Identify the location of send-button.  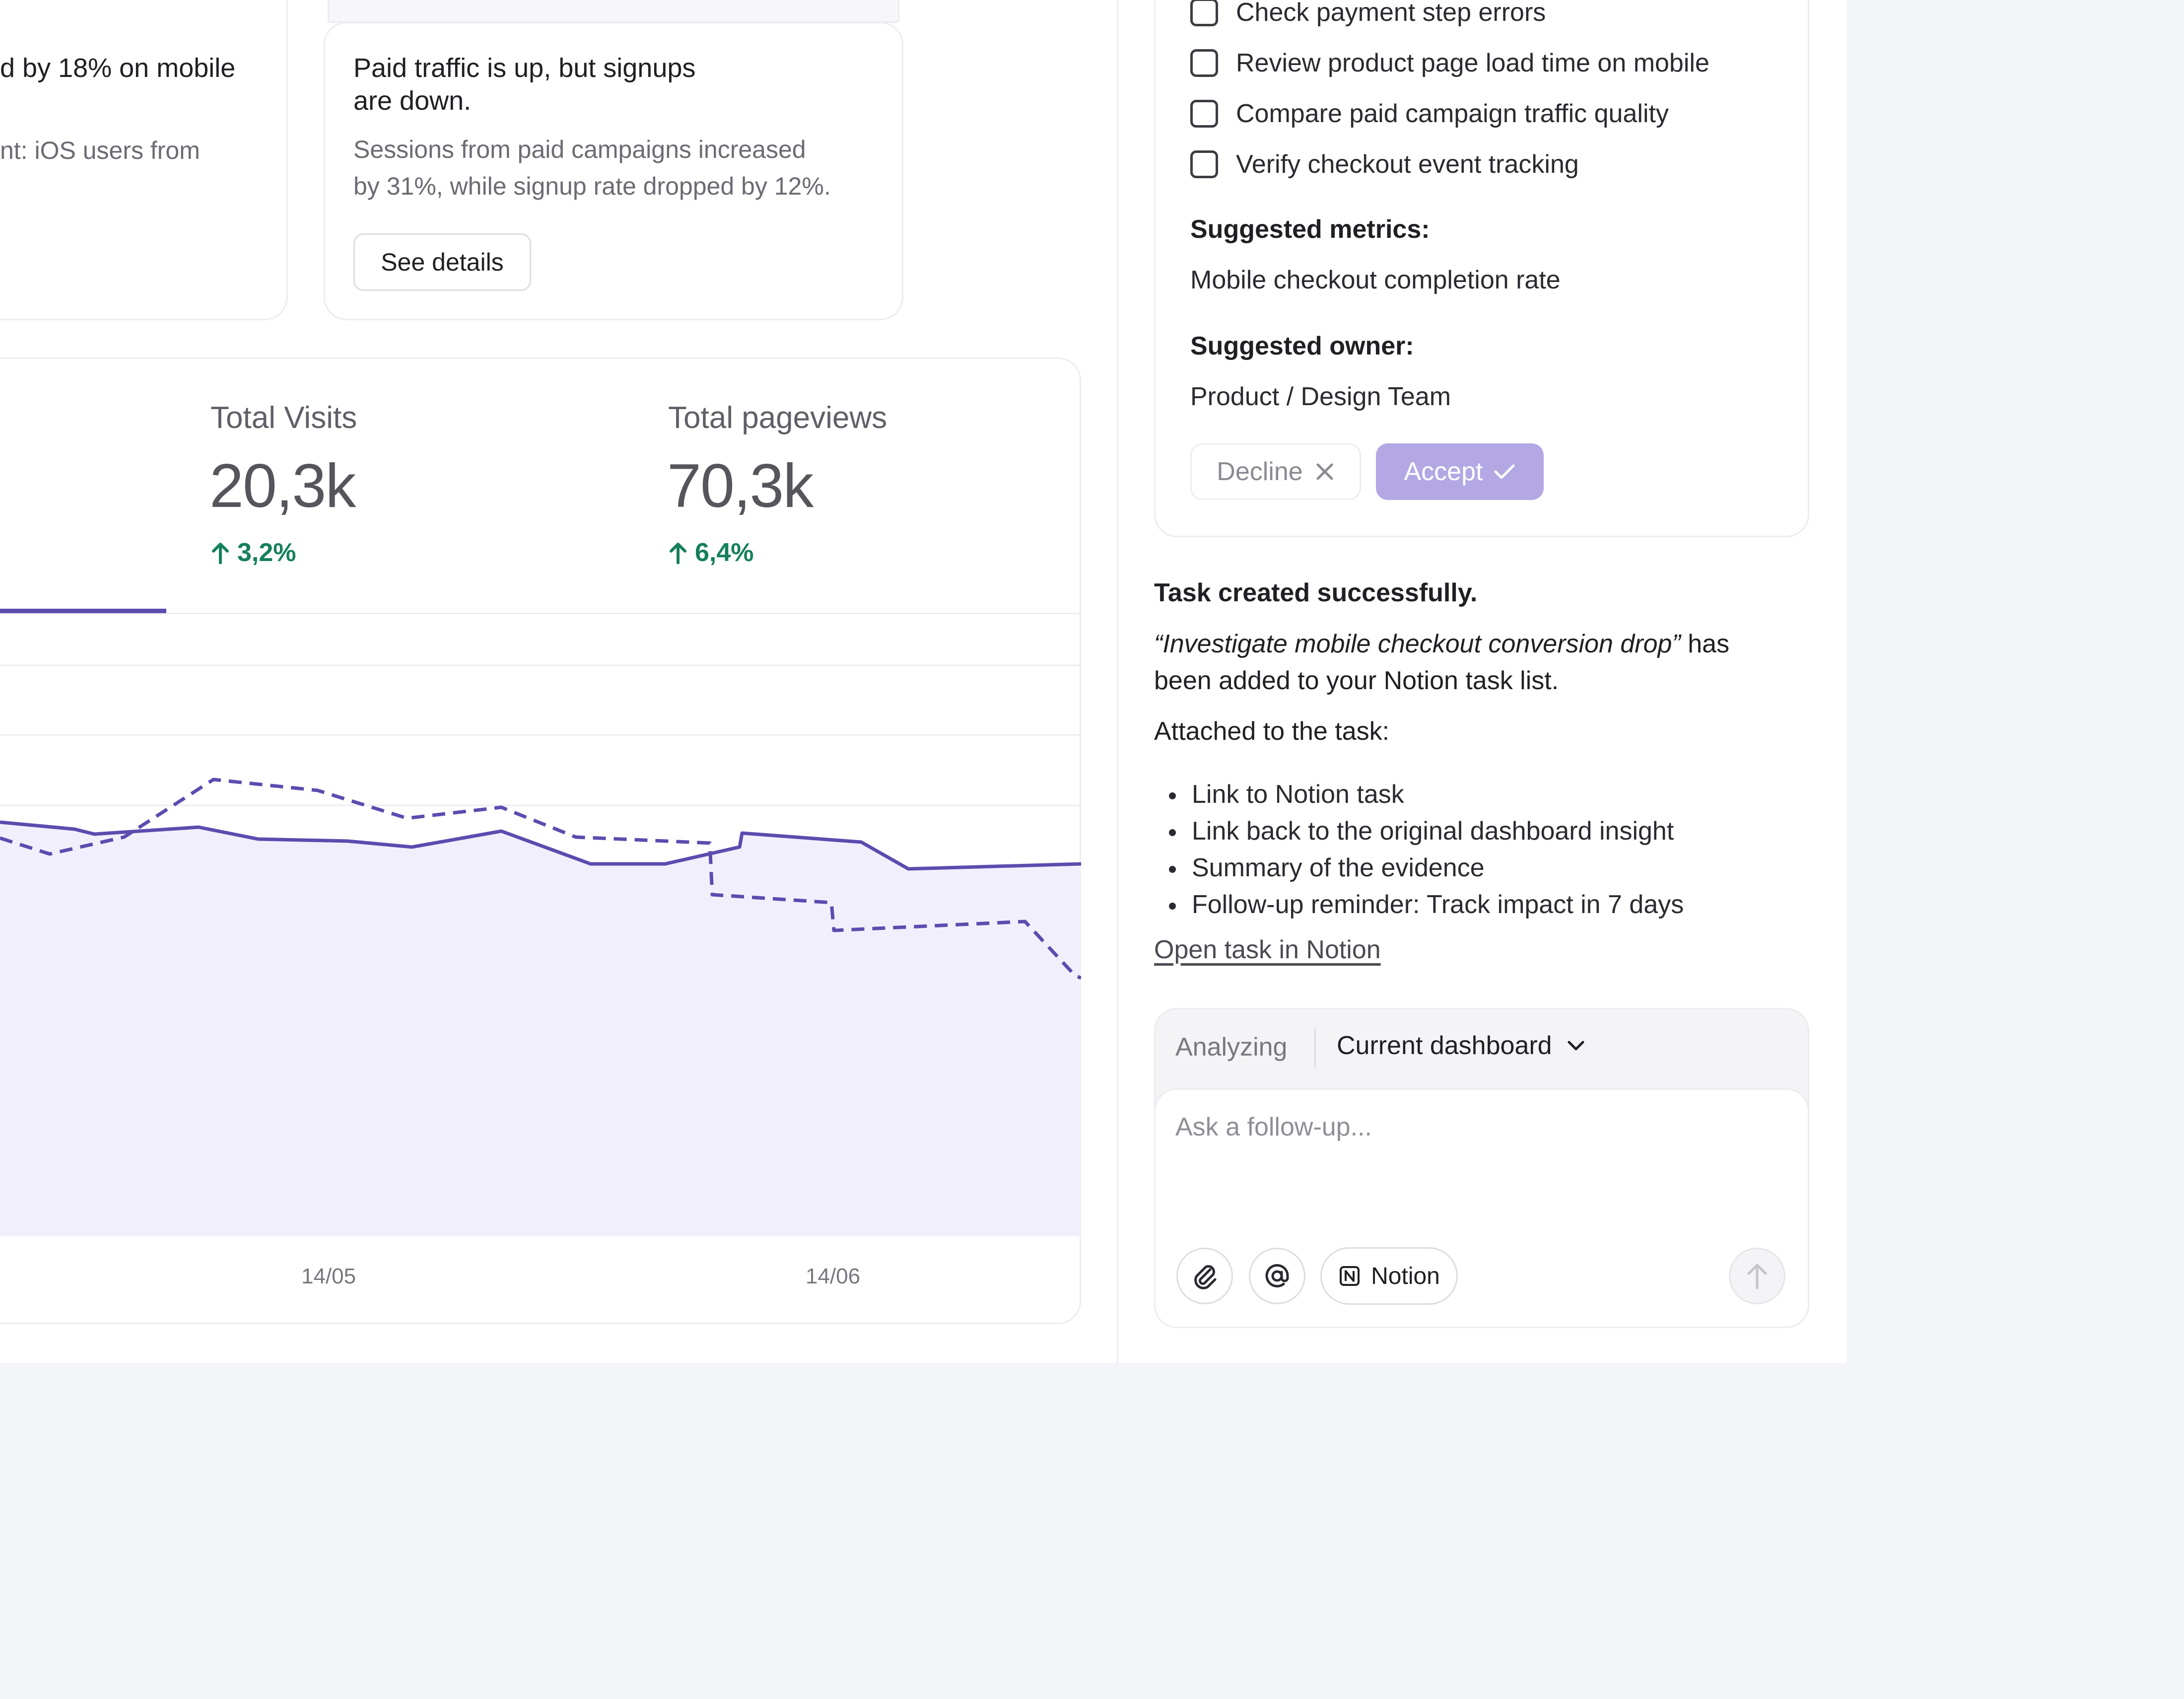
(1757, 1276).